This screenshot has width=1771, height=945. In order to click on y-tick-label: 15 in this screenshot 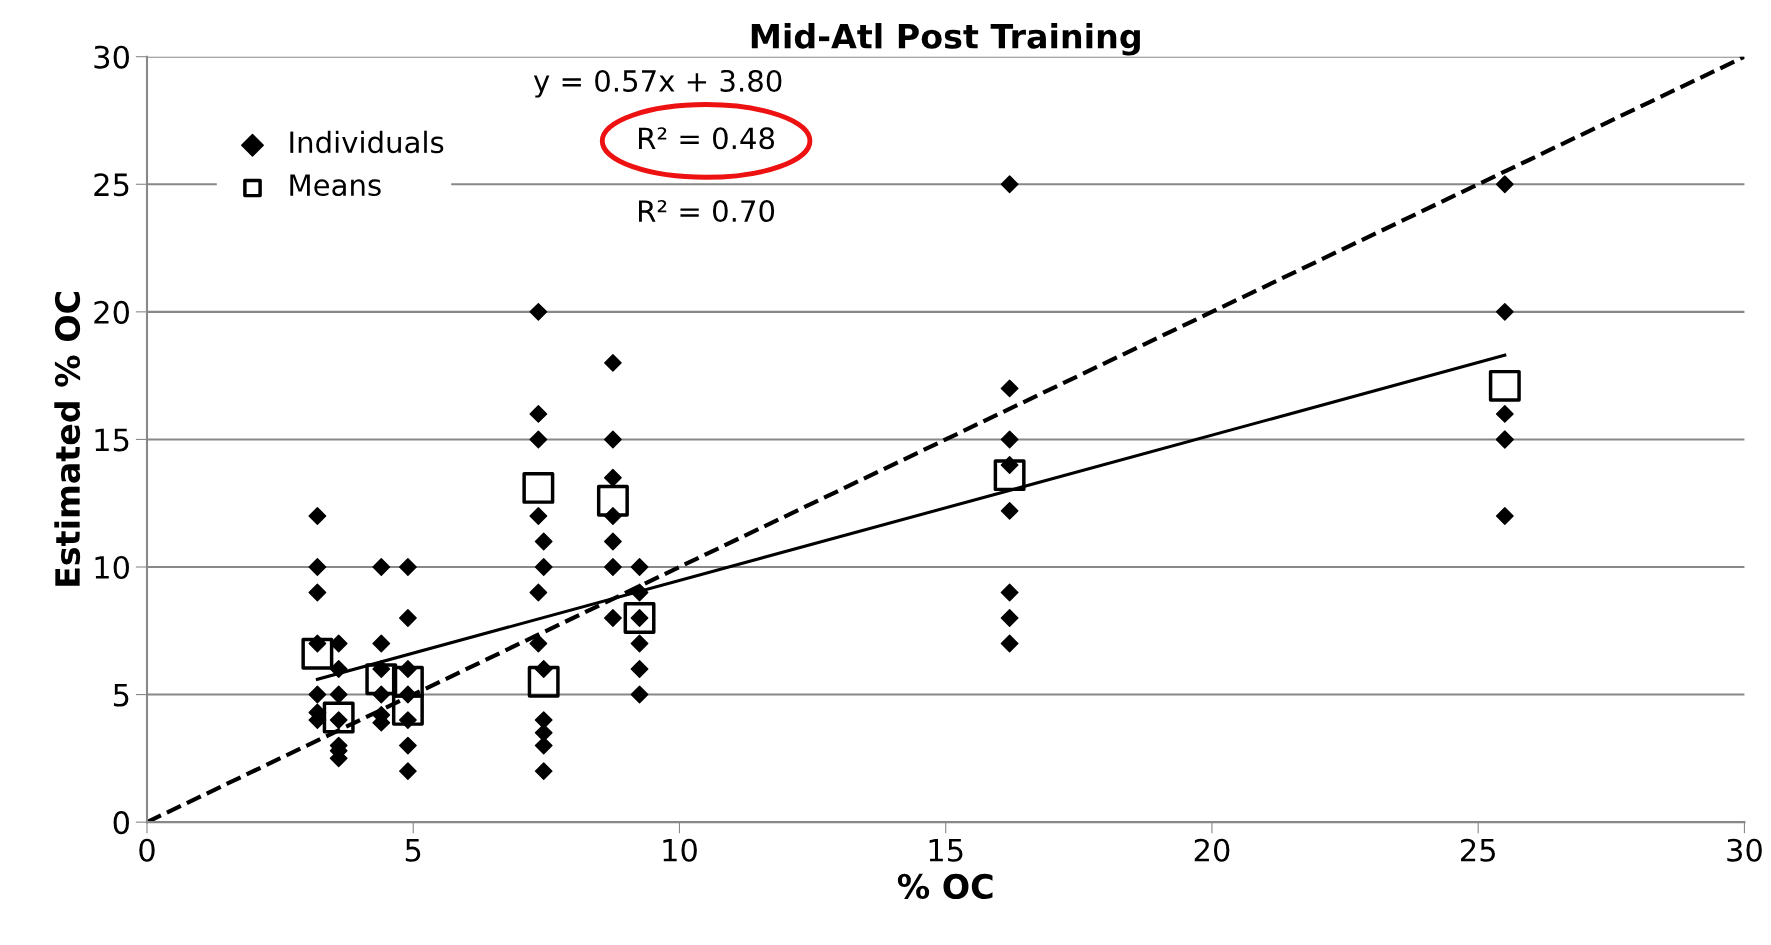, I will do `click(112, 440)`.